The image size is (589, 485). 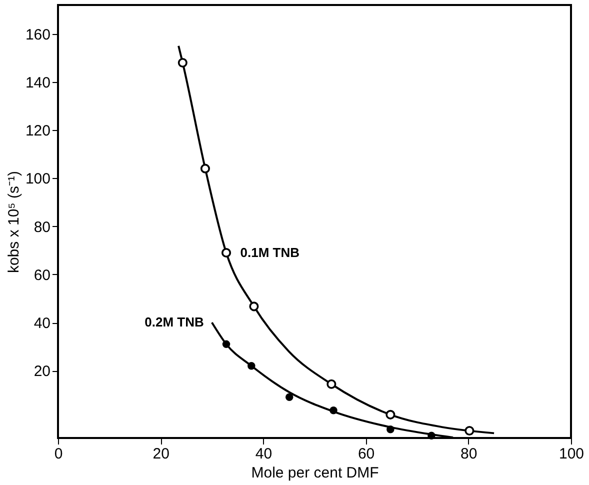 I want to click on y-tick-label: 140, so click(x=37, y=83).